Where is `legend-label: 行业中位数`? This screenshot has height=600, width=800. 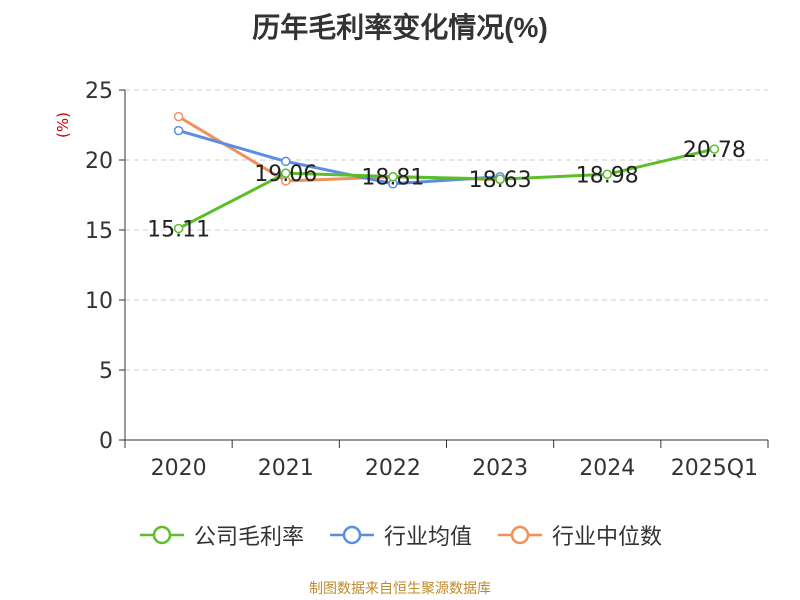
legend-label: 行业中位数 is located at coordinates (607, 537).